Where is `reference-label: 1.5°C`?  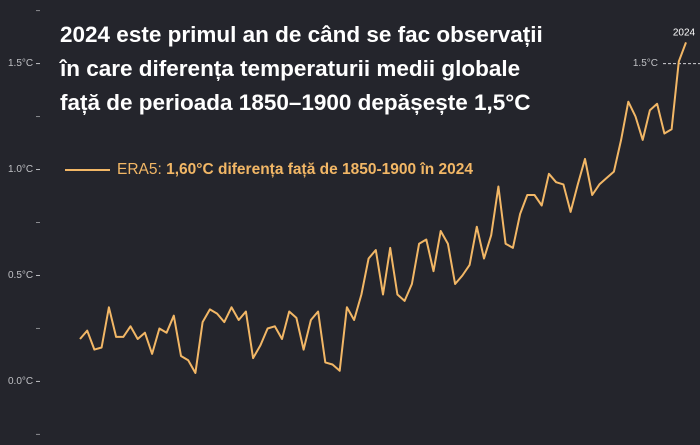
reference-label: 1.5°C is located at coordinates (645, 63).